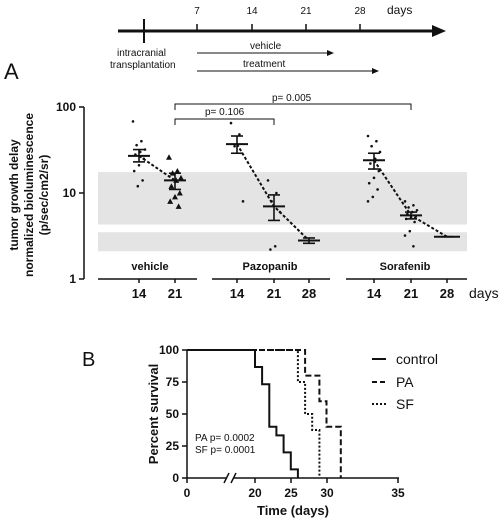 This screenshot has height=523, width=500. Describe the element at coordinates (225, 112) in the screenshot. I see `comparison-label-pazopanib: p= 0.106` at that location.